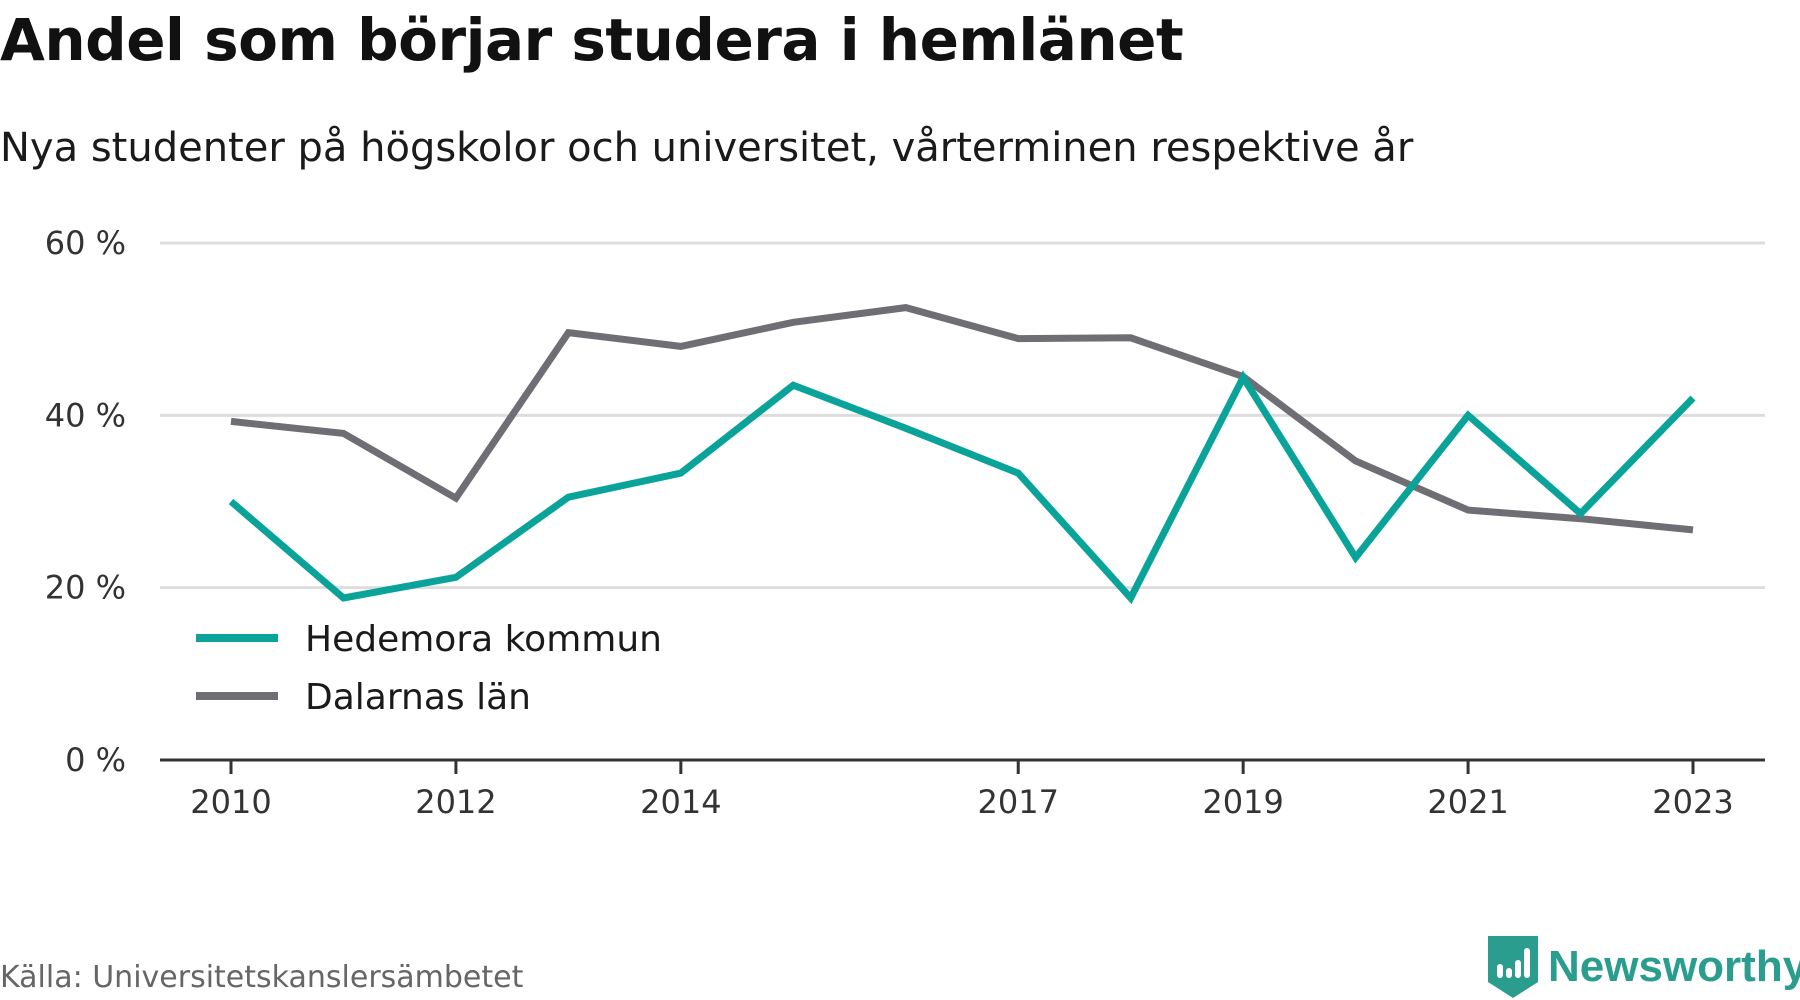 This screenshot has height=1000, width=1800. I want to click on brand-name: Newsworthy, so click(1674, 966).